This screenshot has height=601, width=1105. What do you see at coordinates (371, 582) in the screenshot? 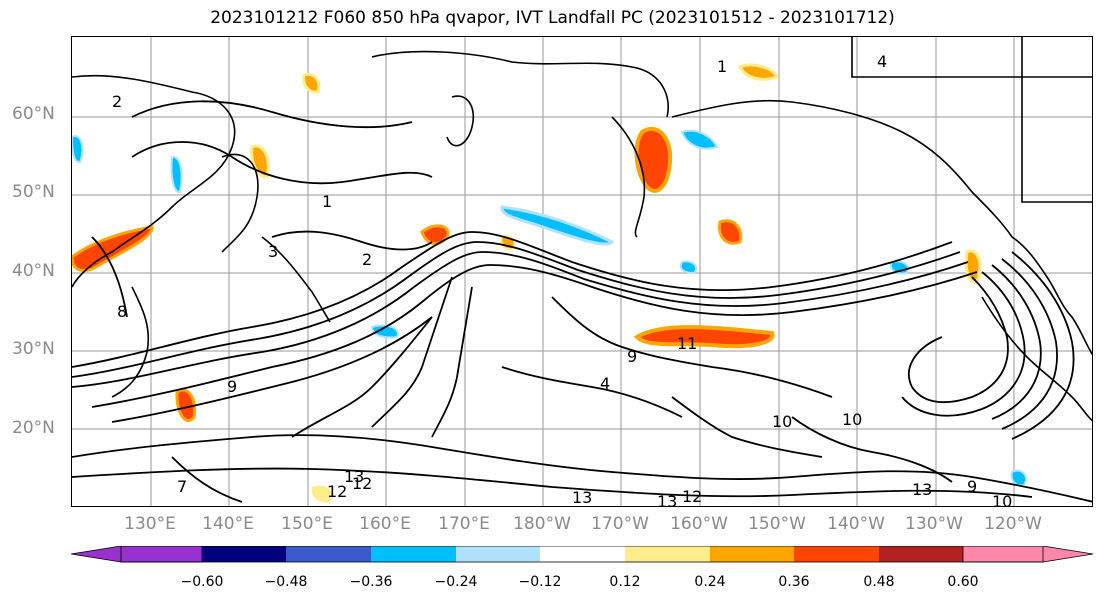
I see `colorbar-tick: −0.36` at bounding box center [371, 582].